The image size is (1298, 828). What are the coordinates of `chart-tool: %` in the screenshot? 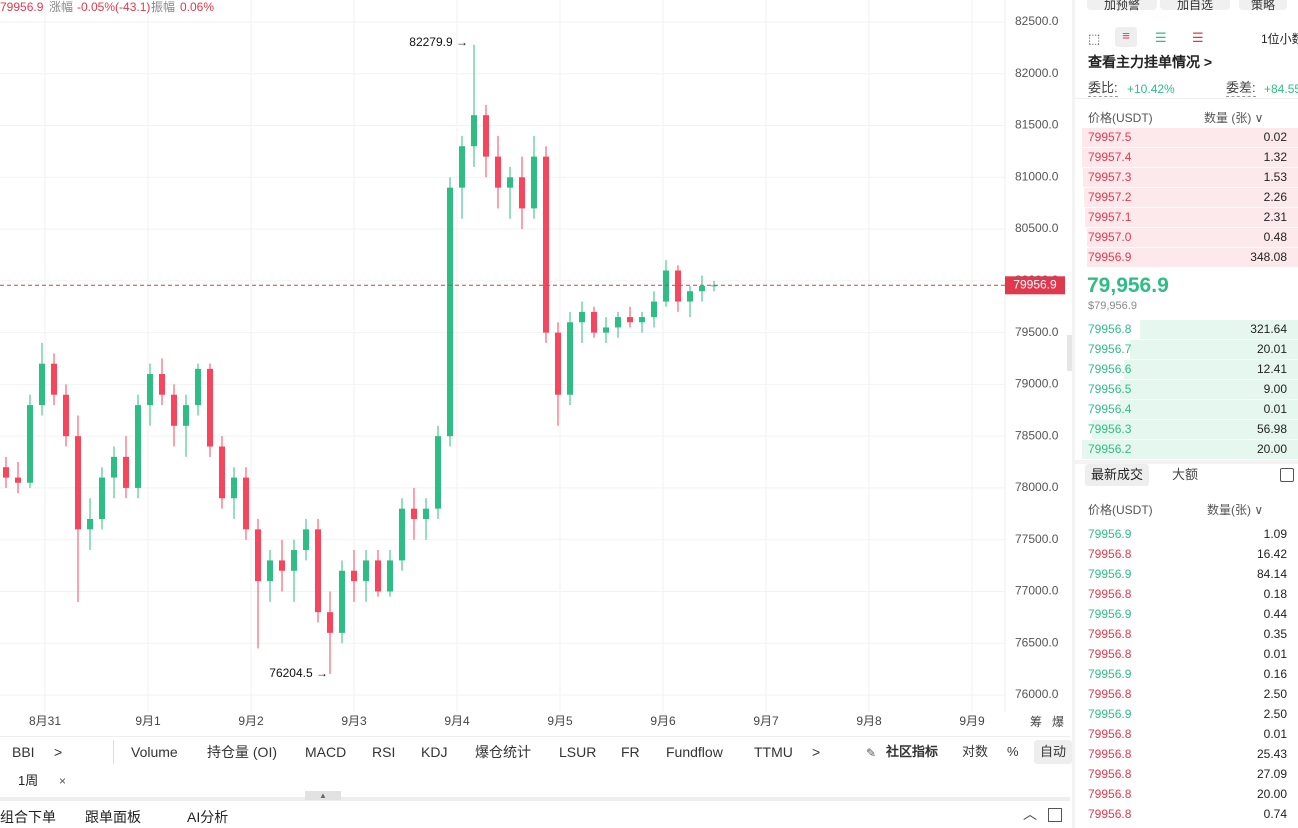 It's located at (1013, 751).